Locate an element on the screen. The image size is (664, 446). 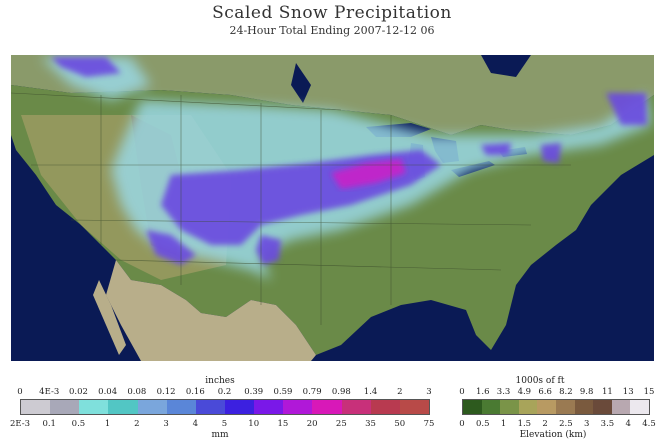
elevation-colorbar is located at coordinates (556, 407).